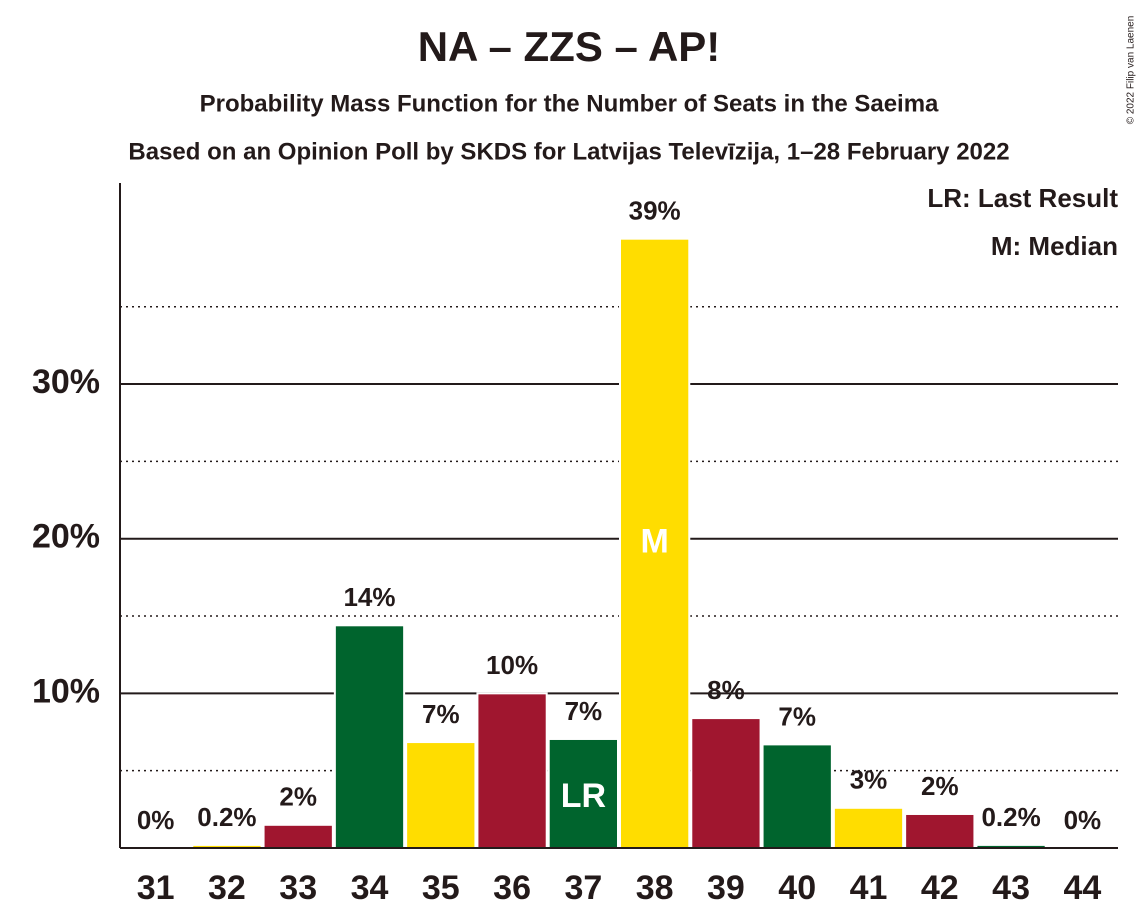 The width and height of the screenshot is (1139, 924). What do you see at coordinates (1054, 246) in the screenshot?
I see `legend-entry: M: Median` at bounding box center [1054, 246].